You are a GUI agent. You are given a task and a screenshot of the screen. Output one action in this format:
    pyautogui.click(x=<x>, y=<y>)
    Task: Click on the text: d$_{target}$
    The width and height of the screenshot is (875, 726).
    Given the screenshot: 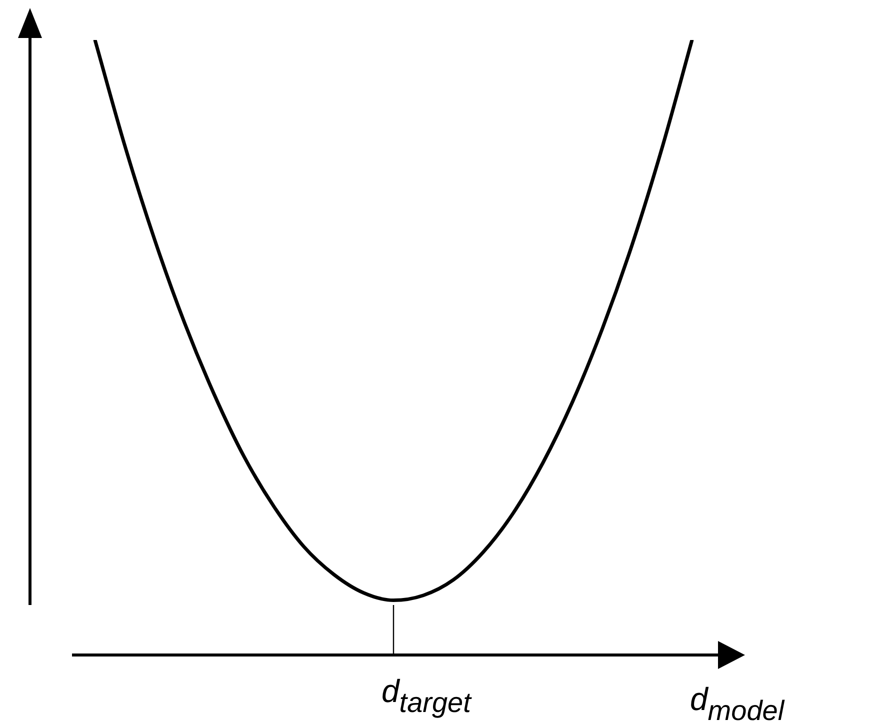 What is the action you would take?
    pyautogui.click(x=426, y=695)
    